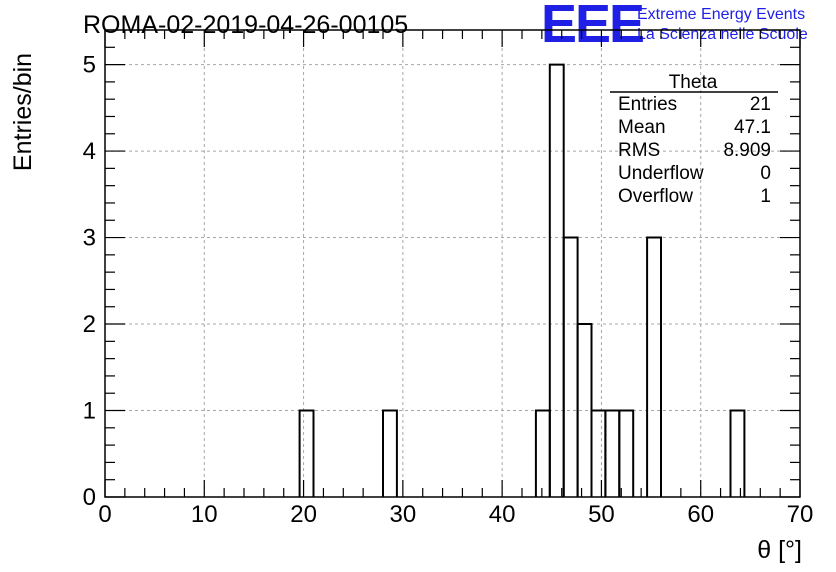  I want to click on stats-row-value: 8.909, so click(747, 150).